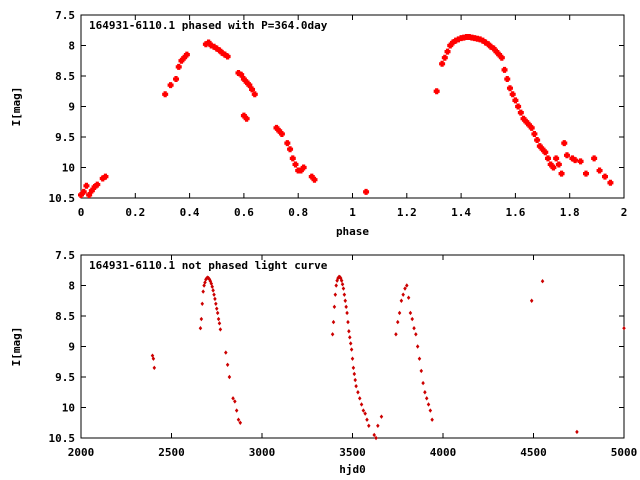  I want to click on x-tick-label: 1.6, so click(515, 212).